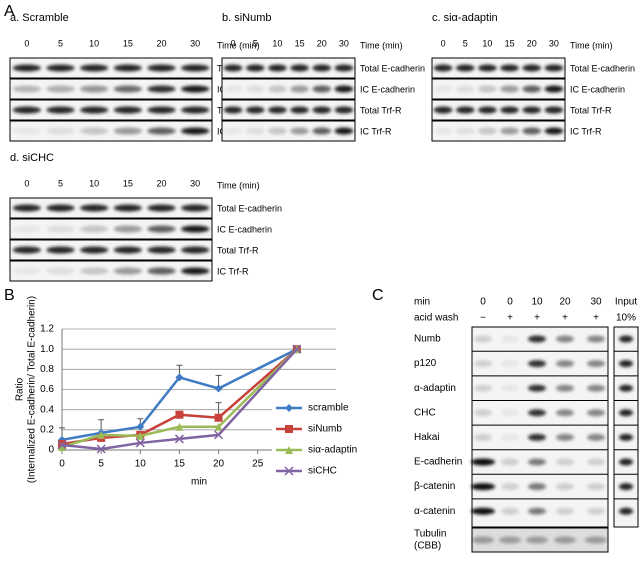 Image resolution: width=640 pixels, height=570 pixels. What do you see at coordinates (626, 427) in the screenshot?
I see `blot-frame` at bounding box center [626, 427].